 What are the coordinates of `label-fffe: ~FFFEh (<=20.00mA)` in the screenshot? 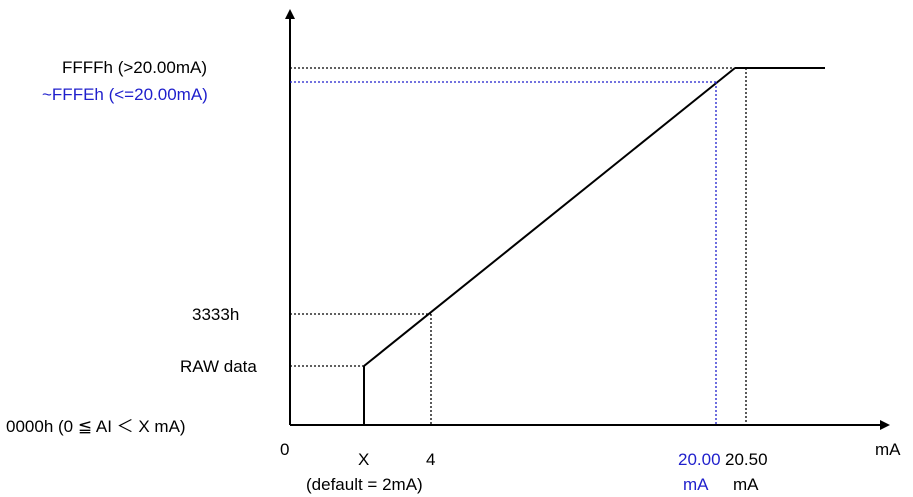 It's located at (125, 94).